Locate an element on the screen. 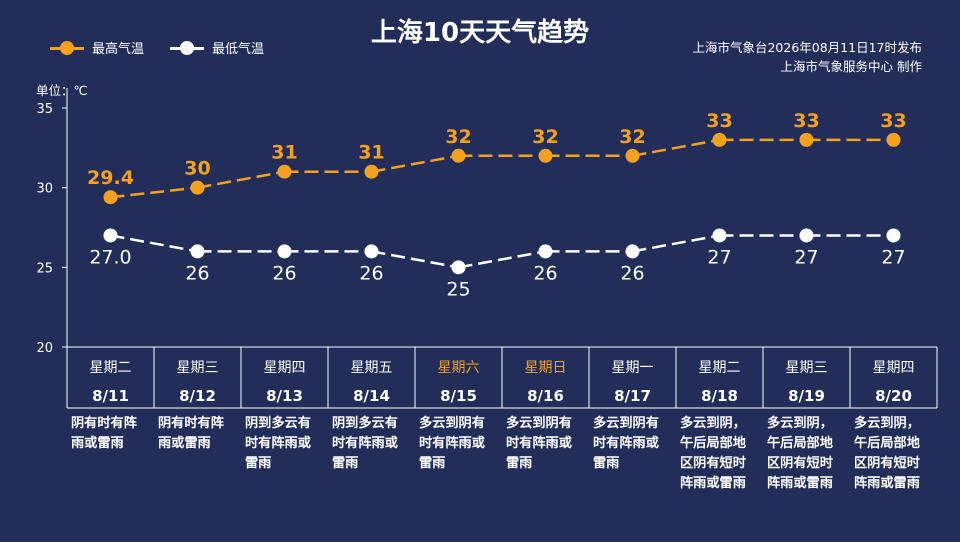 This screenshot has width=960, height=542. date-label: 8/12 is located at coordinates (197, 396).